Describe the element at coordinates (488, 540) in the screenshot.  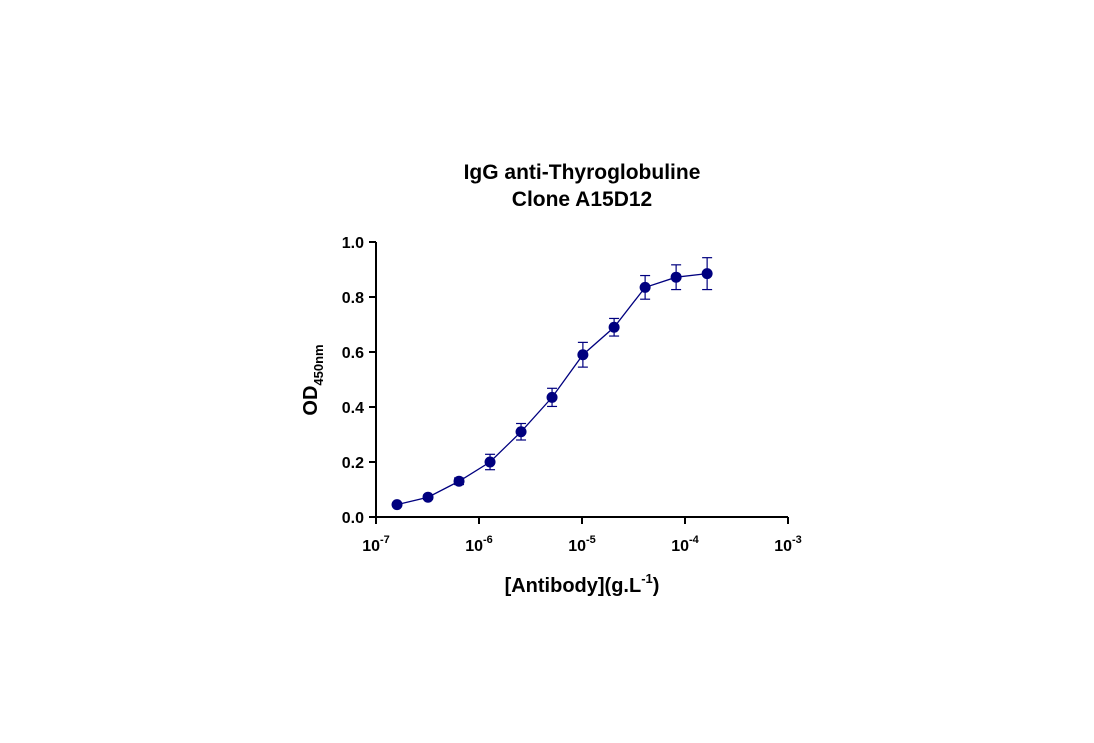
I see `x-tick-label-exponent: -6` at that location.